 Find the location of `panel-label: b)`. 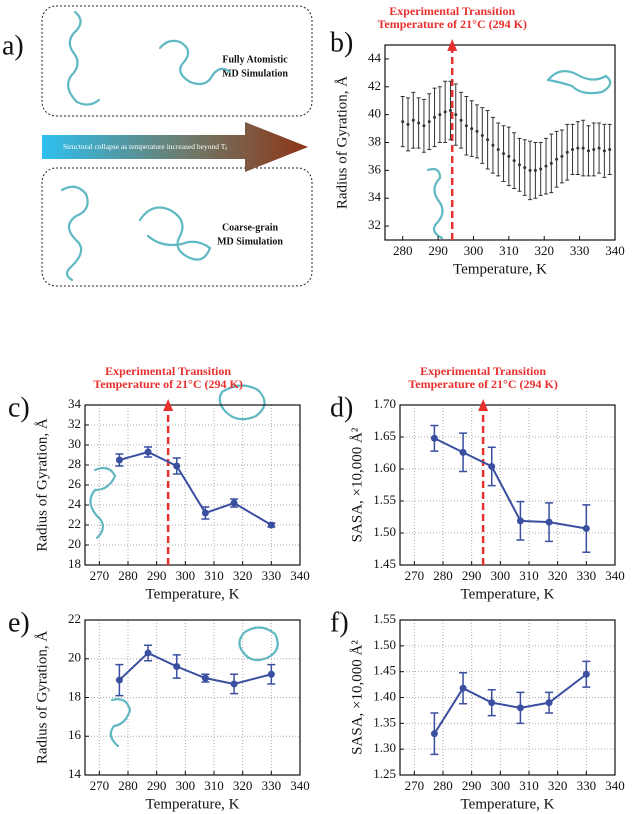

panel-label: b) is located at coordinates (341, 42).